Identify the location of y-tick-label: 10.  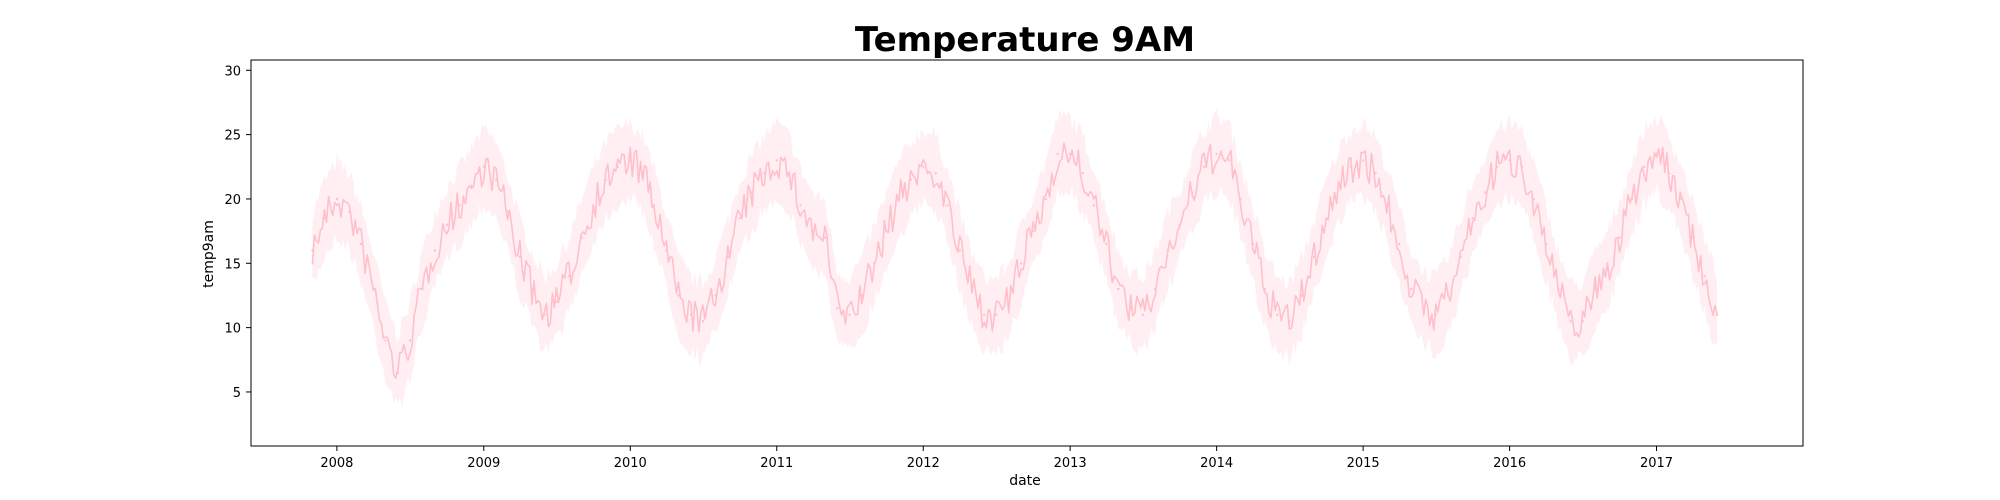
(232, 329).